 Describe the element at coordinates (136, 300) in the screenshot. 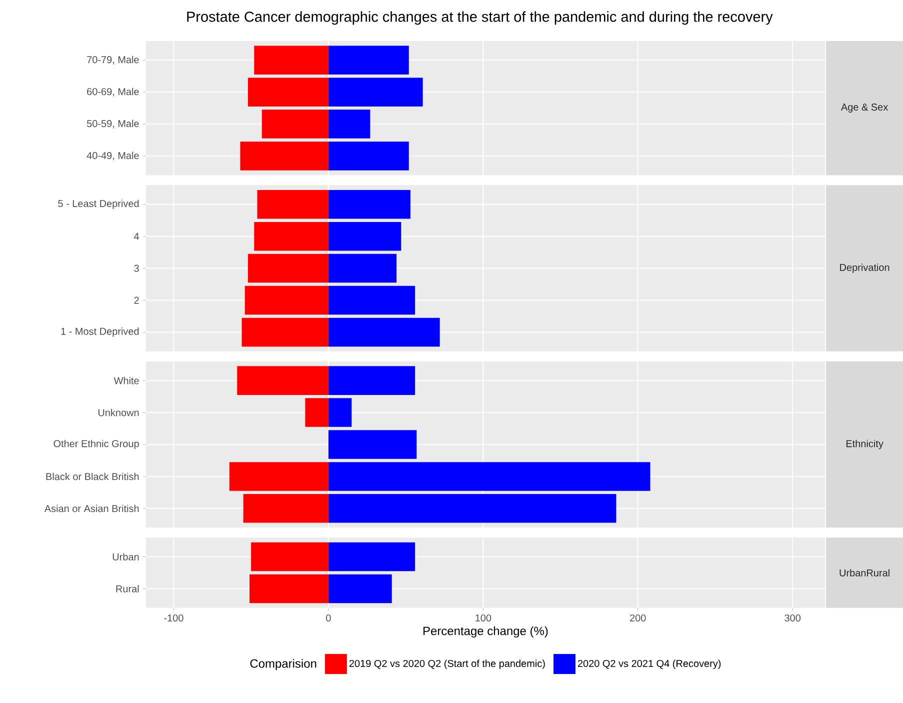

I see `y-tick-label: 2` at that location.